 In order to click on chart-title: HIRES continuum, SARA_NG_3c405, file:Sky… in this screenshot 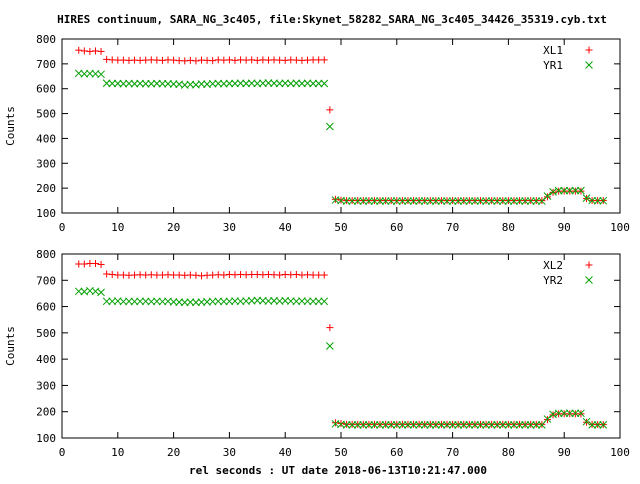, I will do `click(332, 19)`.